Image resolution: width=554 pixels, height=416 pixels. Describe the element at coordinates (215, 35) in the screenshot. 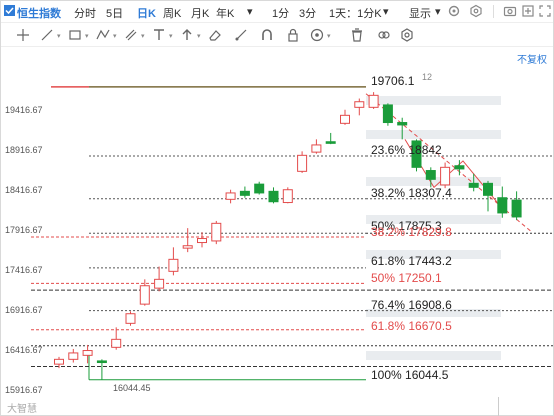

I see `eraser-tool-icon` at that location.